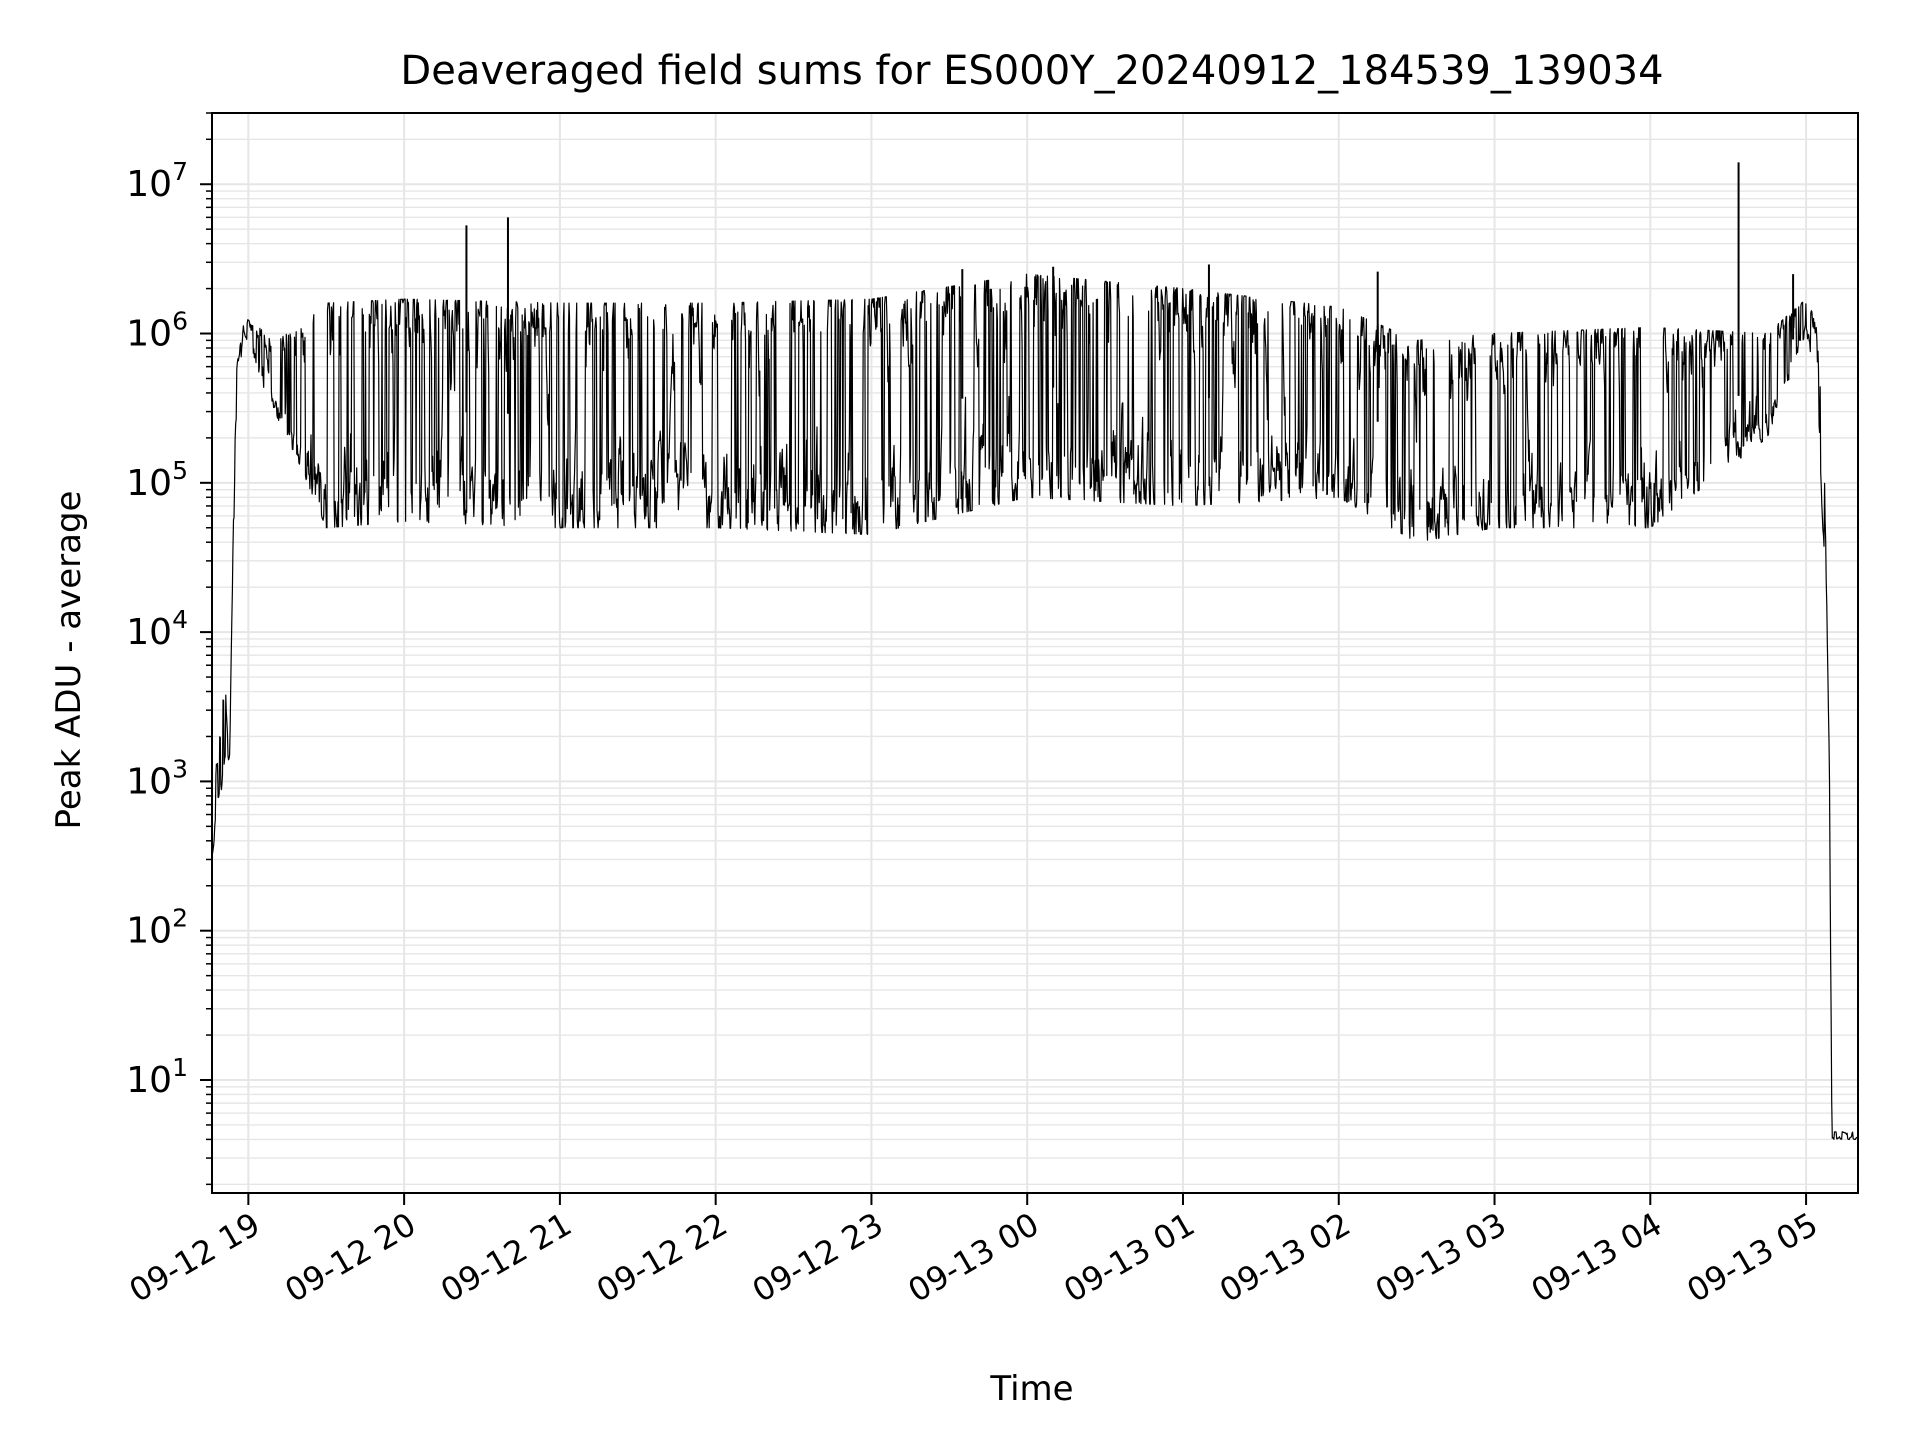  I want to click on y-tick-label: 10², so click(157, 928).